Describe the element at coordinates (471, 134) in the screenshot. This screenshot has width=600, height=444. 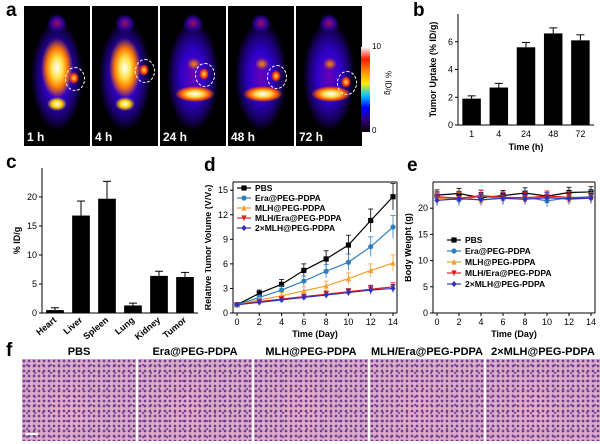
I see `x-tick-label: 1` at that location.